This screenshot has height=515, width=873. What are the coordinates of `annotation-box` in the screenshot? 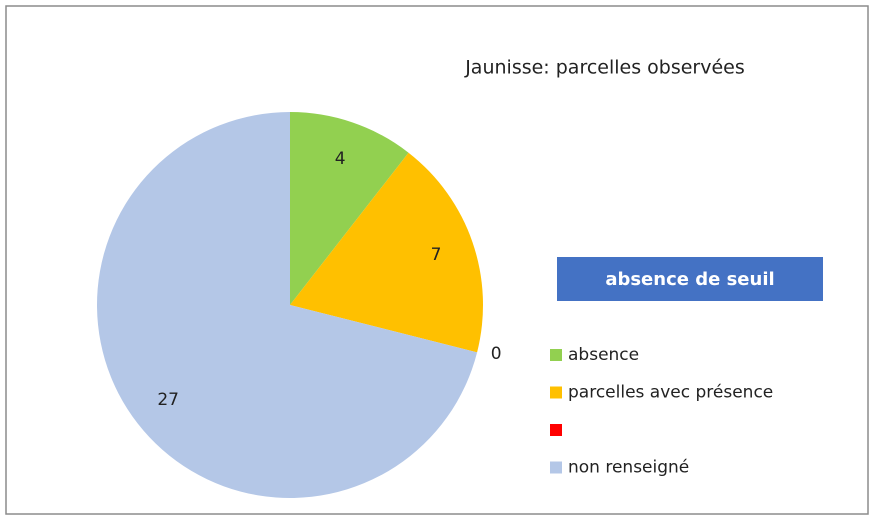 It's located at (690, 279).